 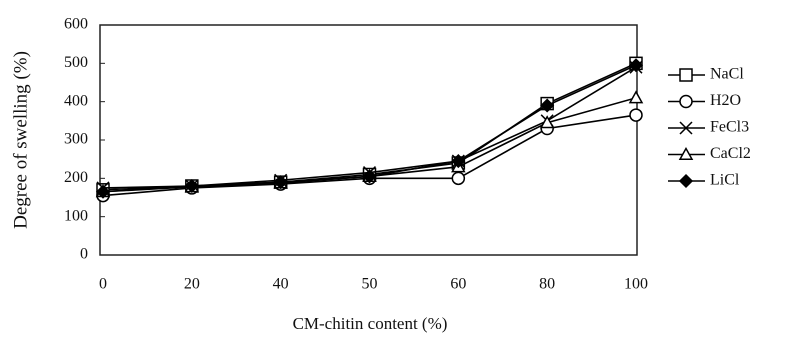 I want to click on y-tick-label: 100, so click(x=76, y=215).